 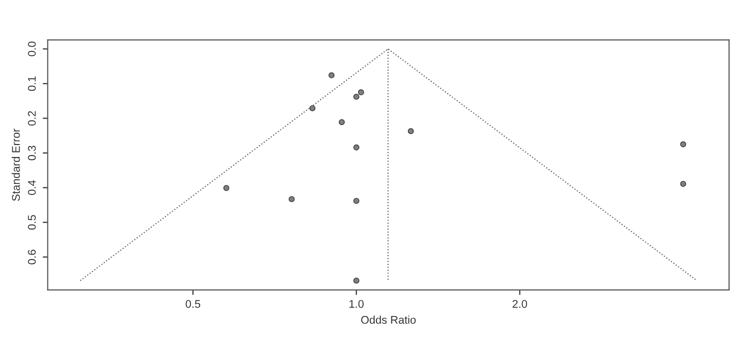 What do you see at coordinates (32, 187) in the screenshot?
I see `y-tick-label: 0.4` at bounding box center [32, 187].